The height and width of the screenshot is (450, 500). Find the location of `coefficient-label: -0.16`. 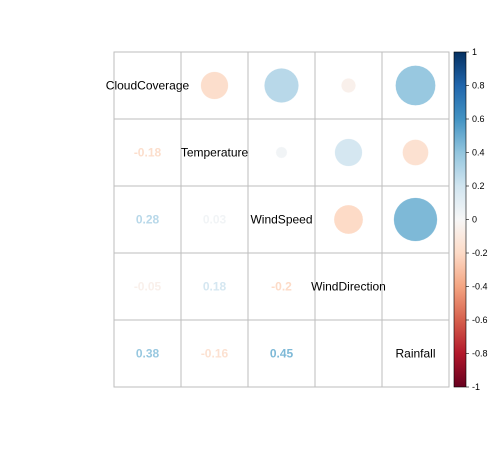

coefficient-label: -0.16 is located at coordinates (215, 354).